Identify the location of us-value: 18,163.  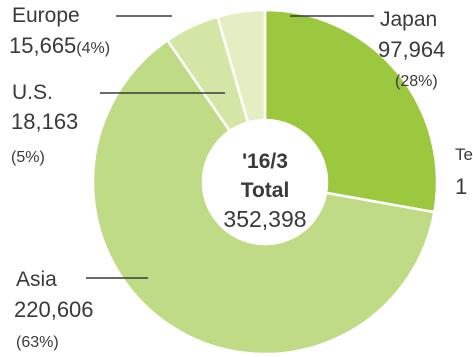
(44, 121).